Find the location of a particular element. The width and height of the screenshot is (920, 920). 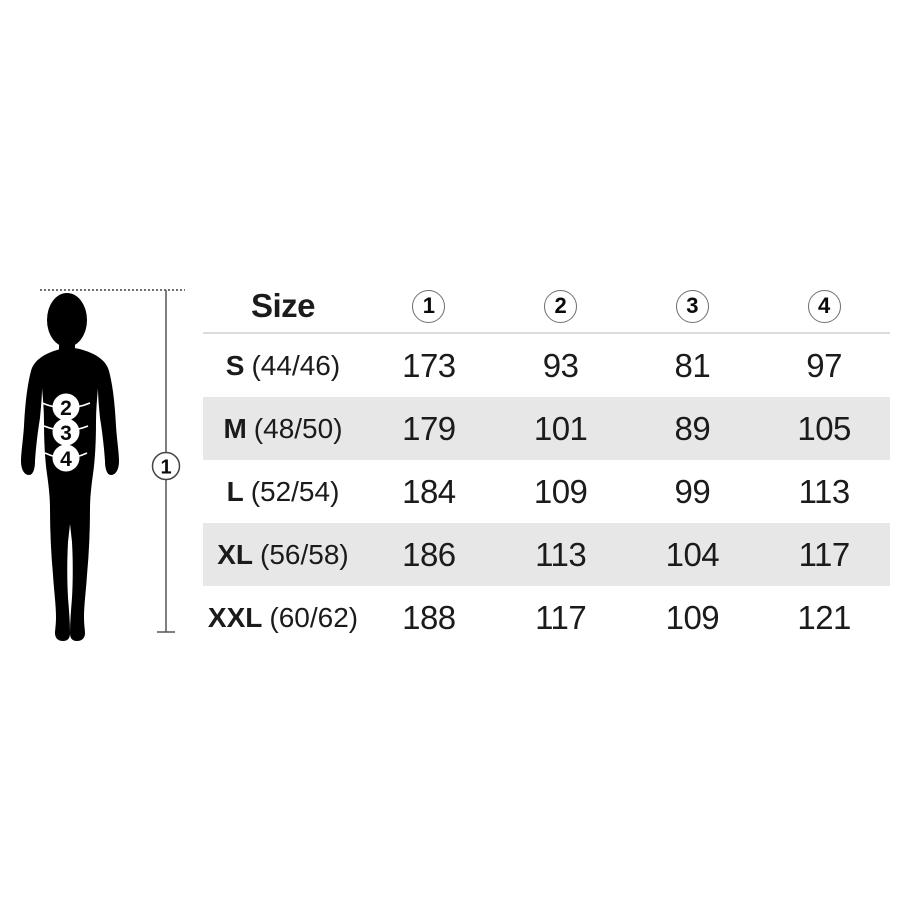

figure-svg: 2 3 4 1 is located at coordinates (103, 465).